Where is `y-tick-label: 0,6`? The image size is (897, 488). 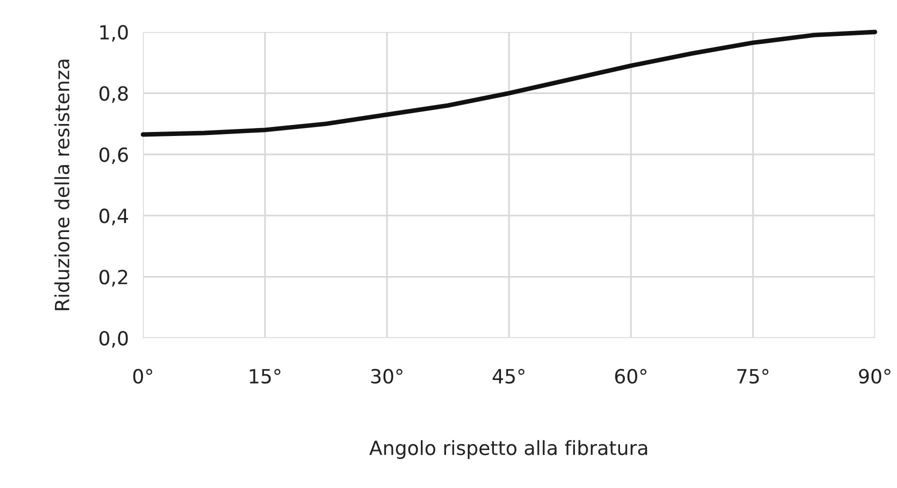 y-tick-label: 0,6 is located at coordinates (113, 155).